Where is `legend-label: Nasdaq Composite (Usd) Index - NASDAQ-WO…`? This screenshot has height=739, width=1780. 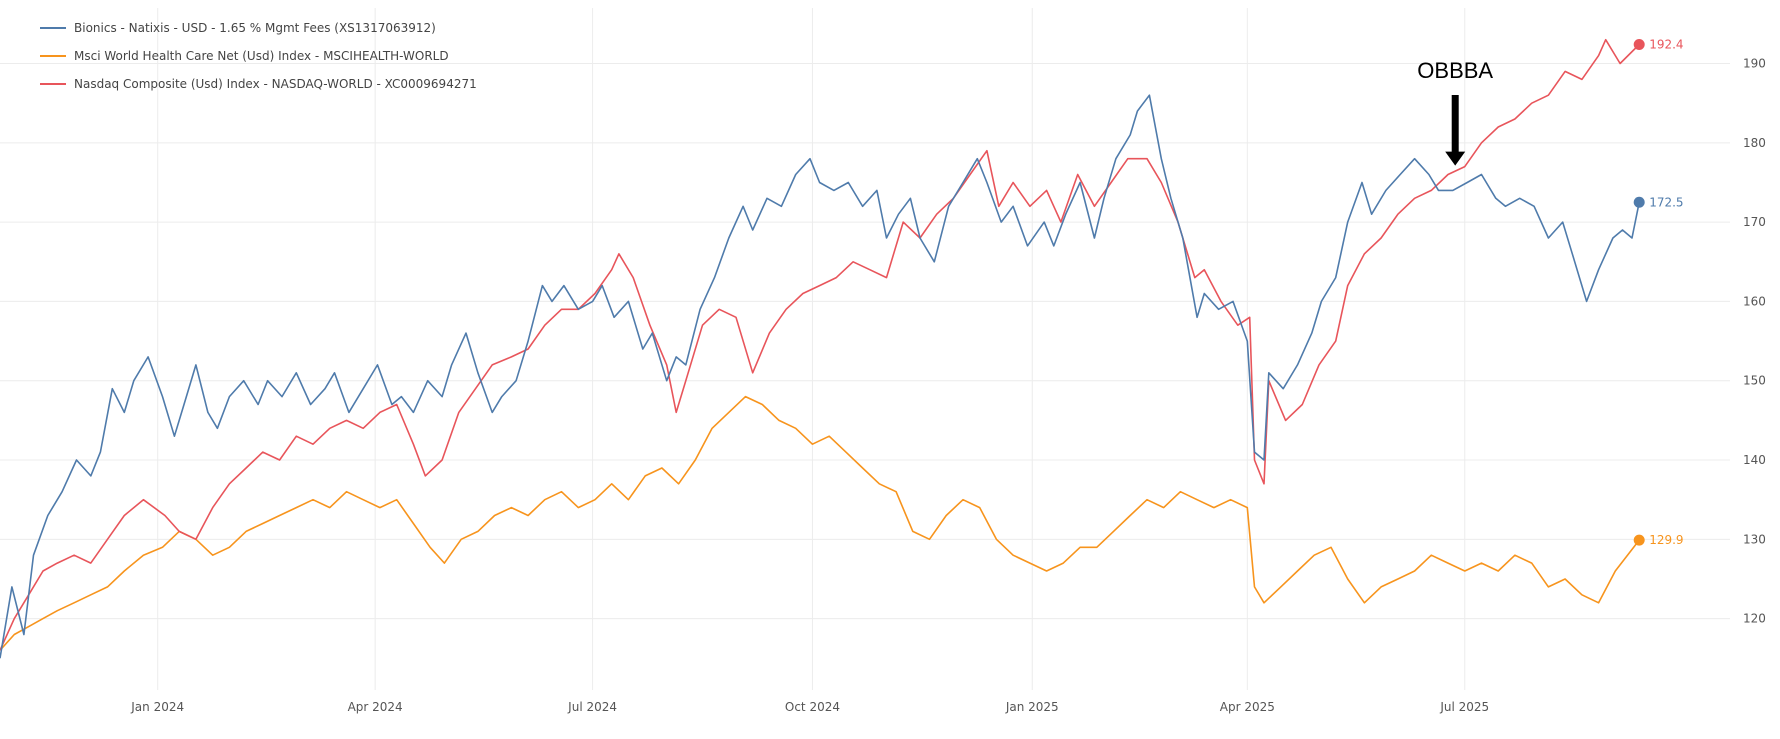 legend-label: Nasdaq Composite (Usd) Index - NASDAQ-WO… is located at coordinates (275, 84).